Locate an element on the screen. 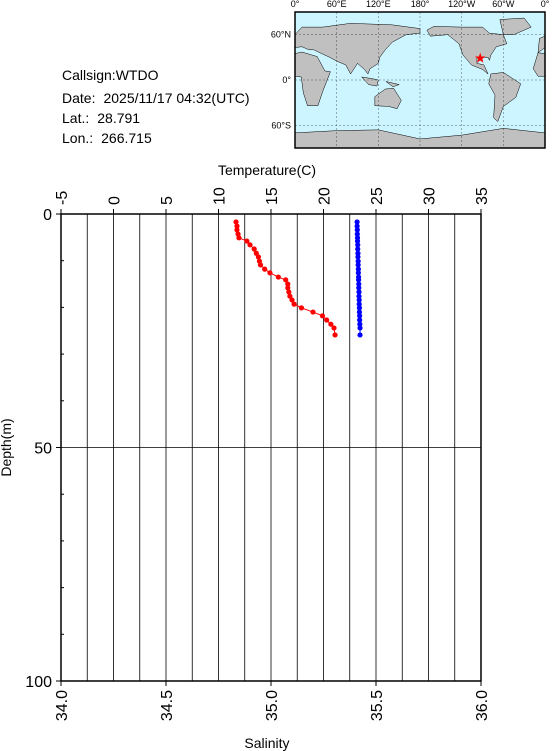 Image resolution: width=553 pixels, height=751 pixels. info-value: WTDO is located at coordinates (137, 75).